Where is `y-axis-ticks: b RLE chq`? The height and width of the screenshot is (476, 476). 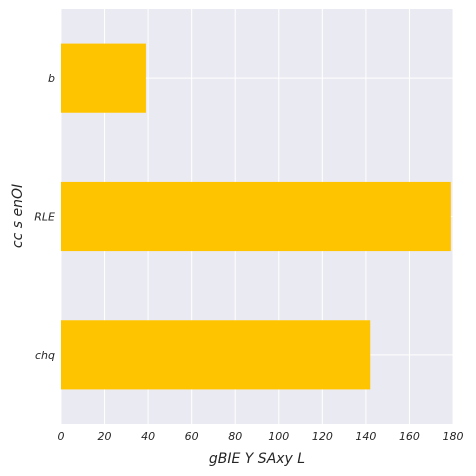 y-axis-ticks: b RLE chq is located at coordinates (44, 217).